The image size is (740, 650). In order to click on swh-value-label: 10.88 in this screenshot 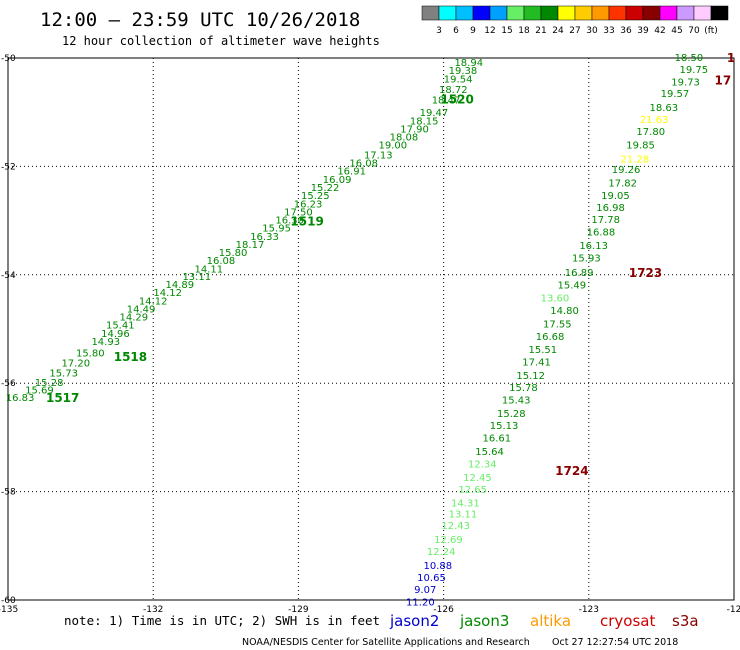, I will do `click(437, 566)`.